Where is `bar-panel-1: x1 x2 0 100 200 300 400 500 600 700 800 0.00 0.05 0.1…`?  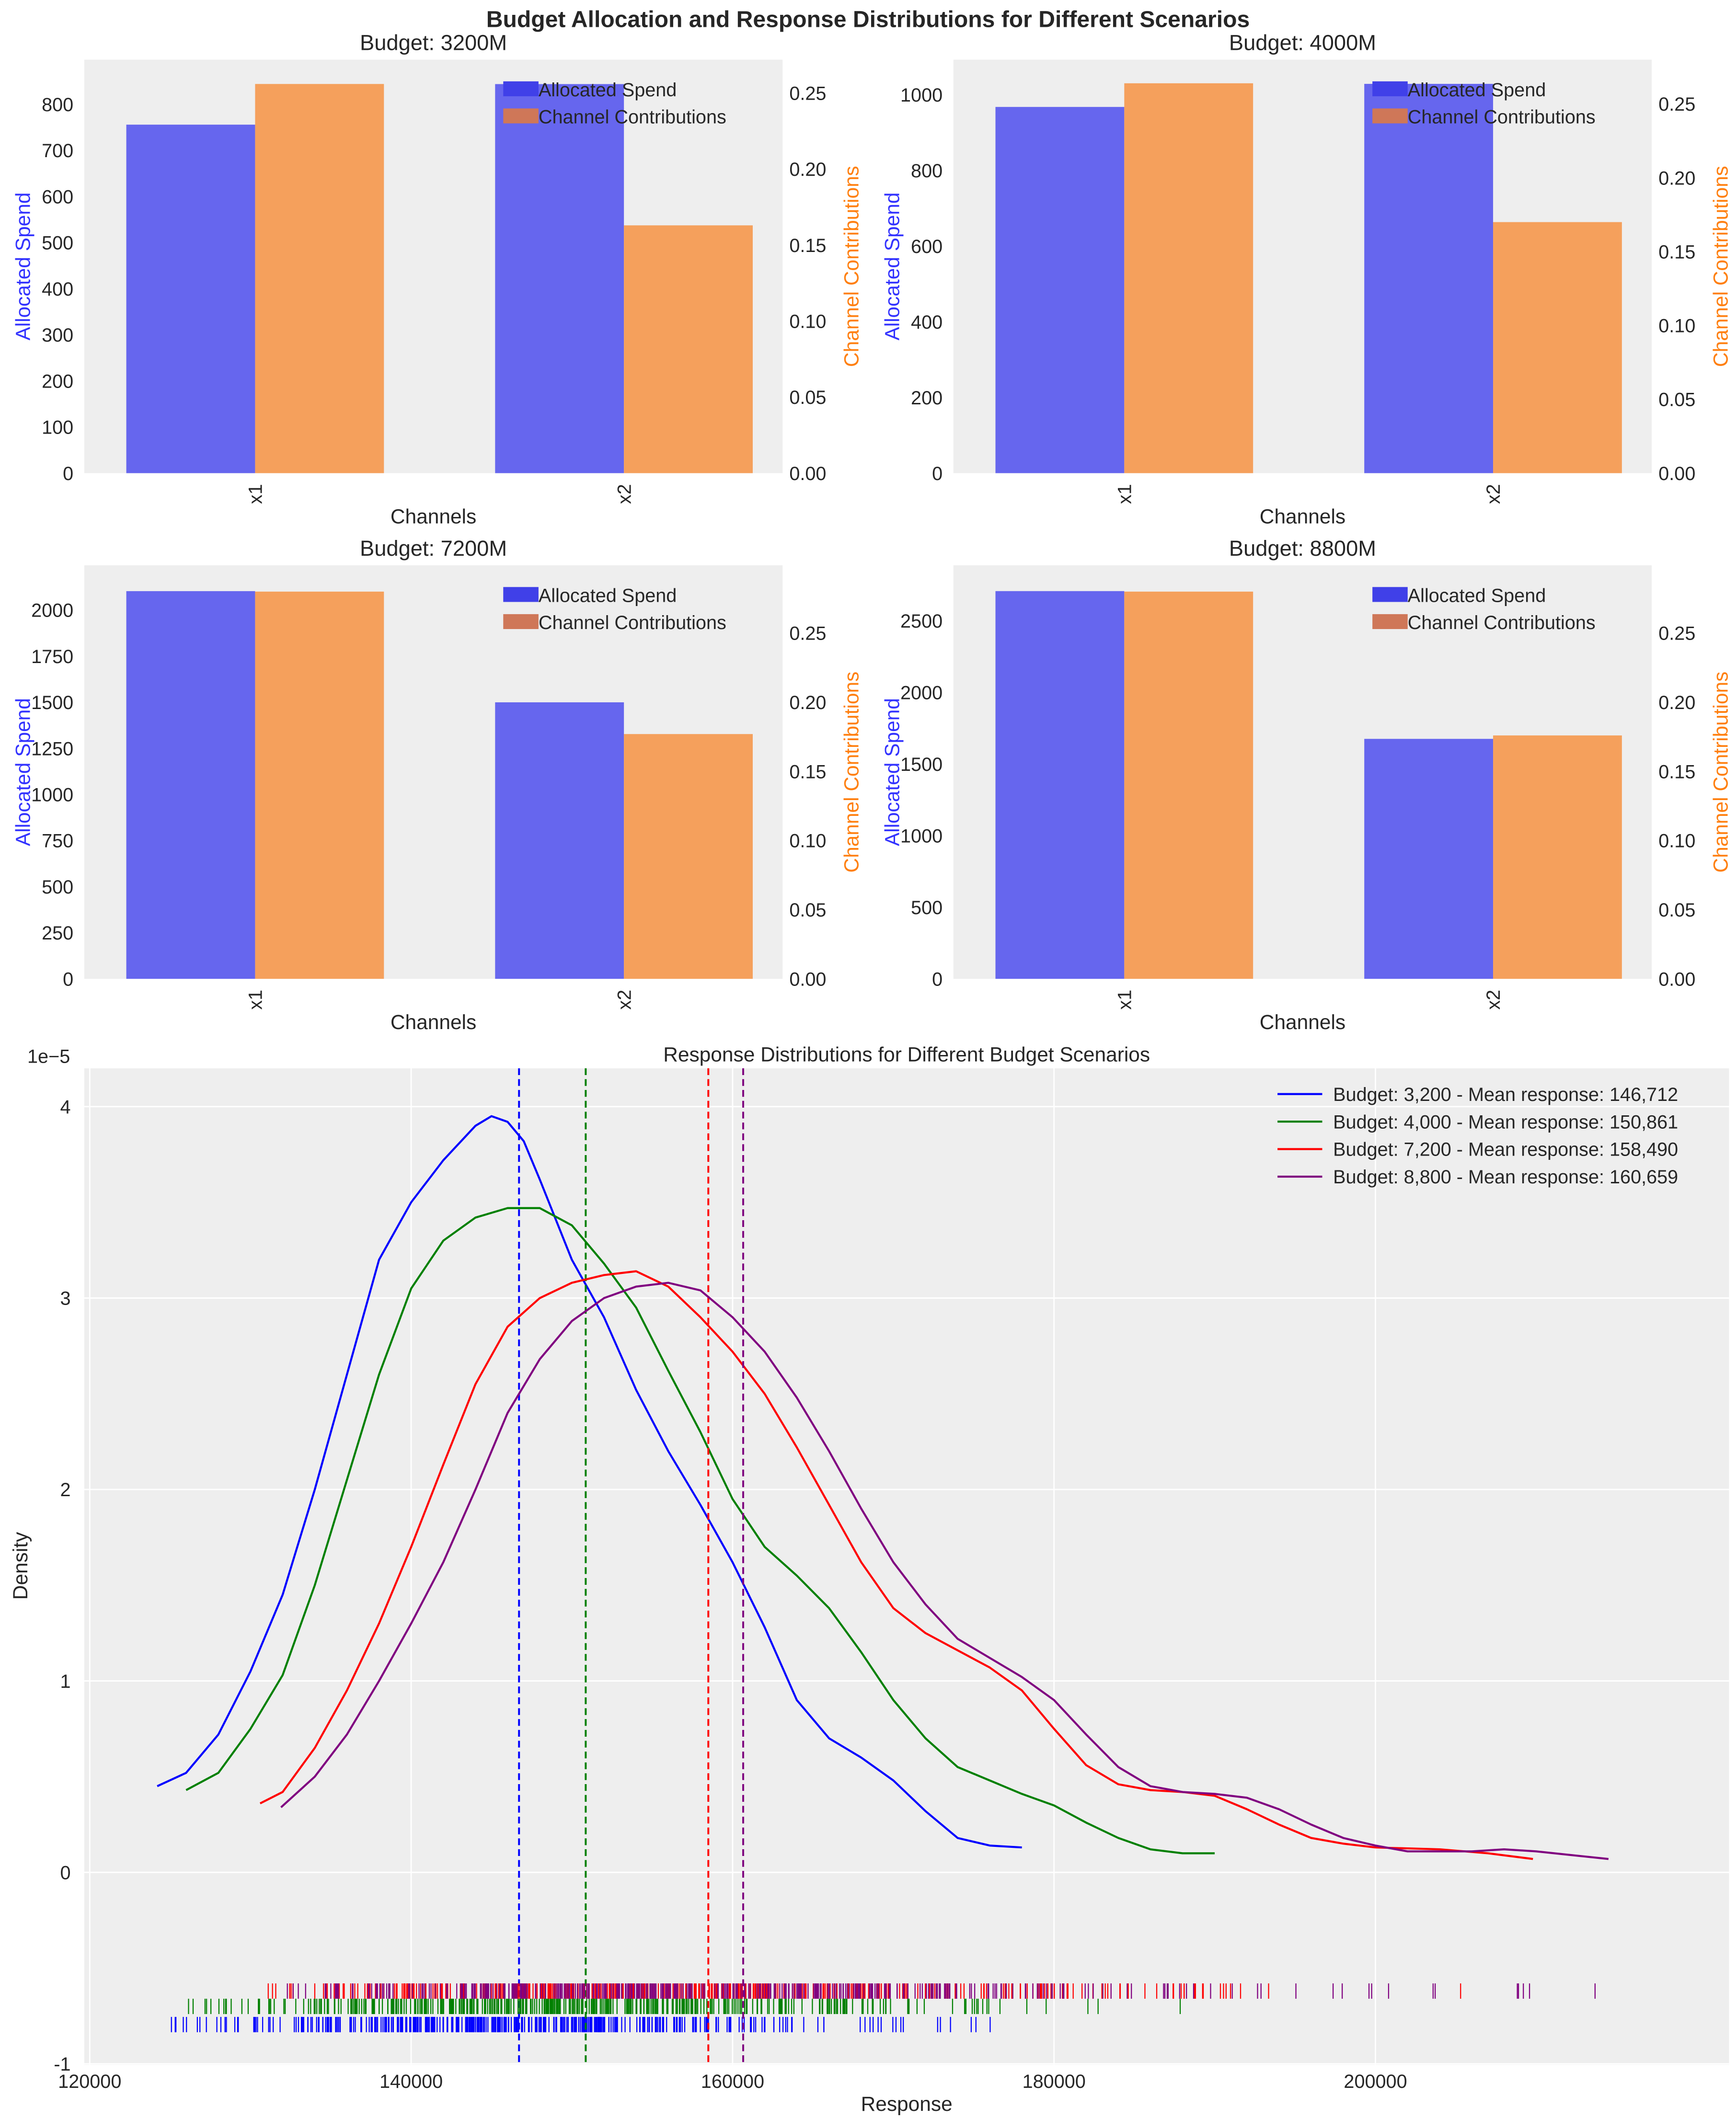
bar-panel-1: x1 x2 0 100 200 300 400 500 600 700 800 0.00 0.05 0.1… is located at coordinates (438, 279).